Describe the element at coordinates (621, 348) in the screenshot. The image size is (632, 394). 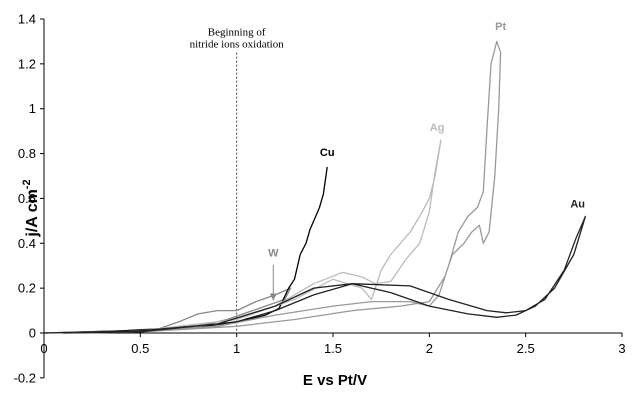
I see `x-tick-label: 3` at that location.